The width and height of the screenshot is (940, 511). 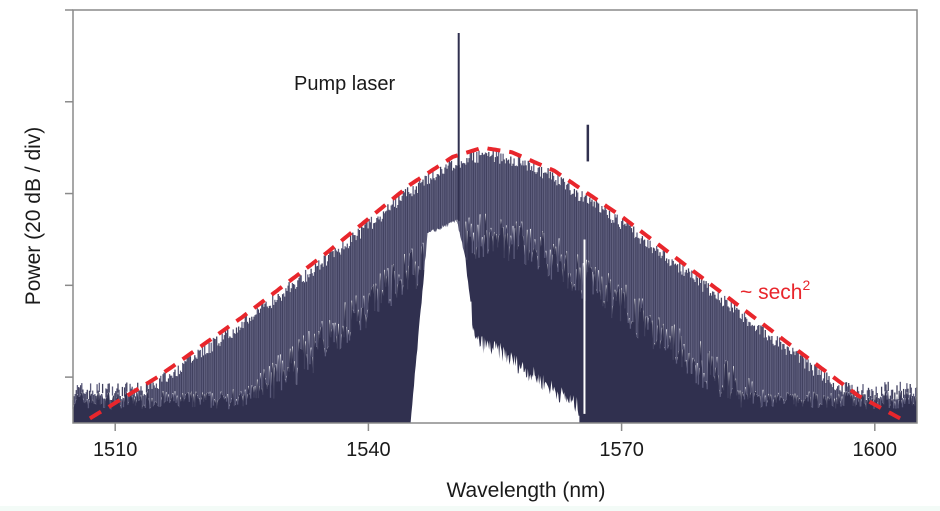 I want to click on sech2-label-text: ~ sech, so click(x=771, y=292).